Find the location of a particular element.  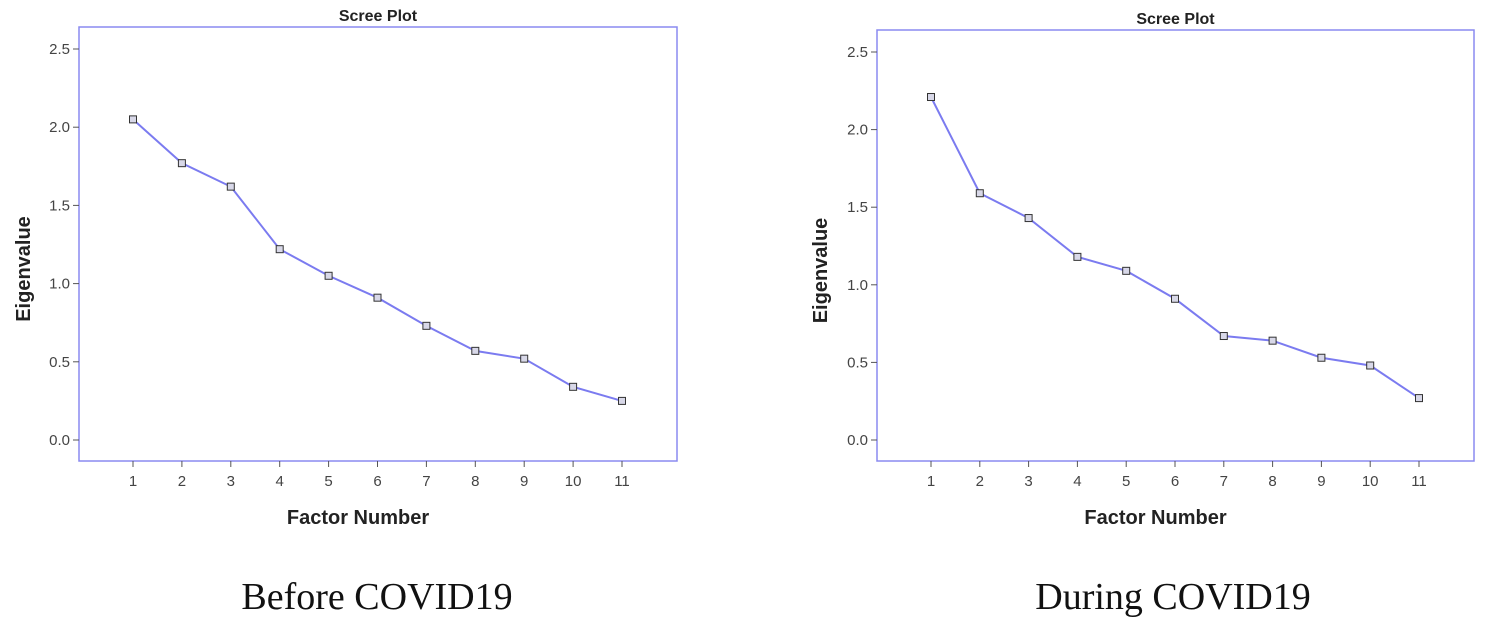

caption-during: During COVID19 is located at coordinates (1173, 597).